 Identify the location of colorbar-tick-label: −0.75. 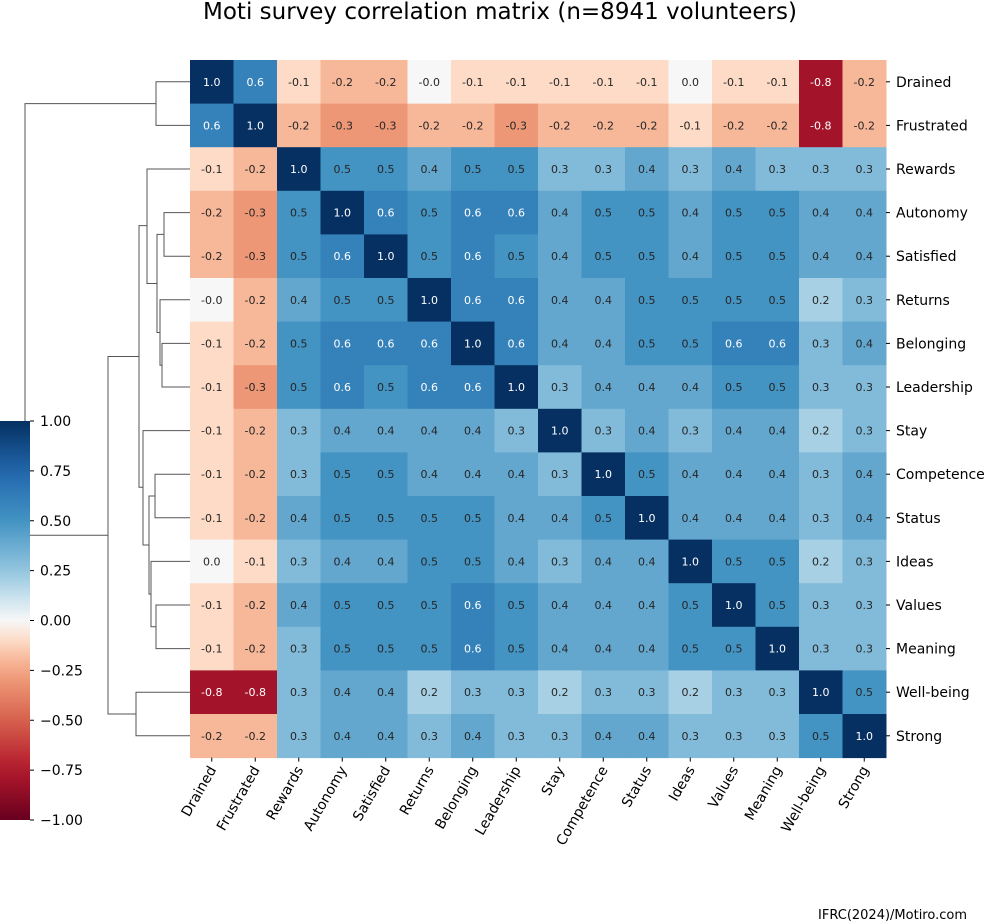
(61, 771).